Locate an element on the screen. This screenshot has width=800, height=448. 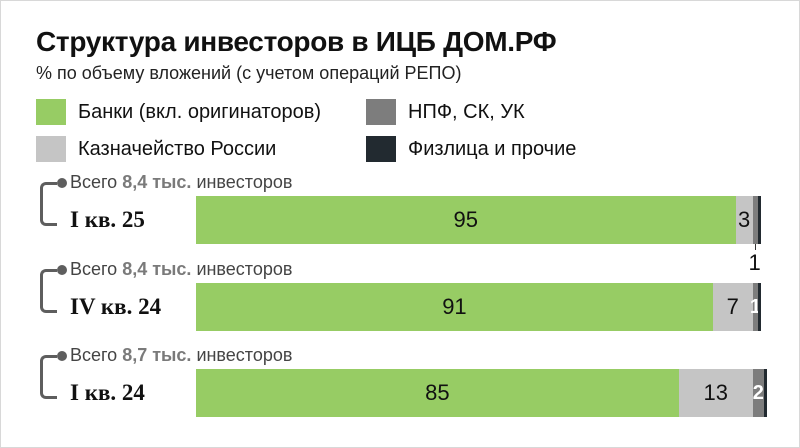
legend-swatch-banks is located at coordinates (51, 112).